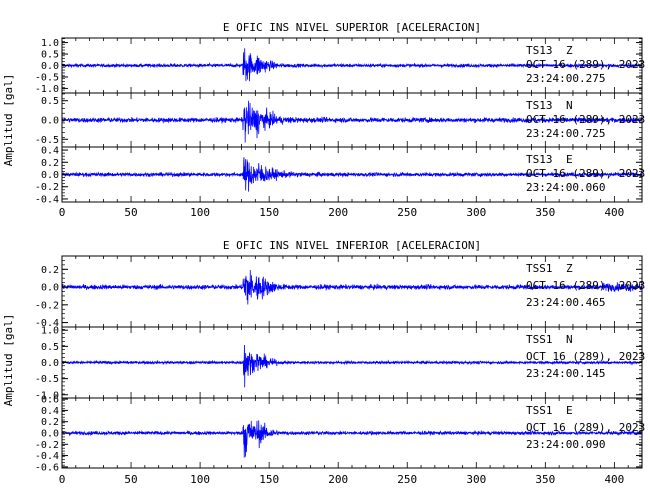 The height and width of the screenshot is (500, 650). What do you see at coordinates (565, 187) in the screenshot?
I see `time-label: 23:24:00.060` at bounding box center [565, 187].